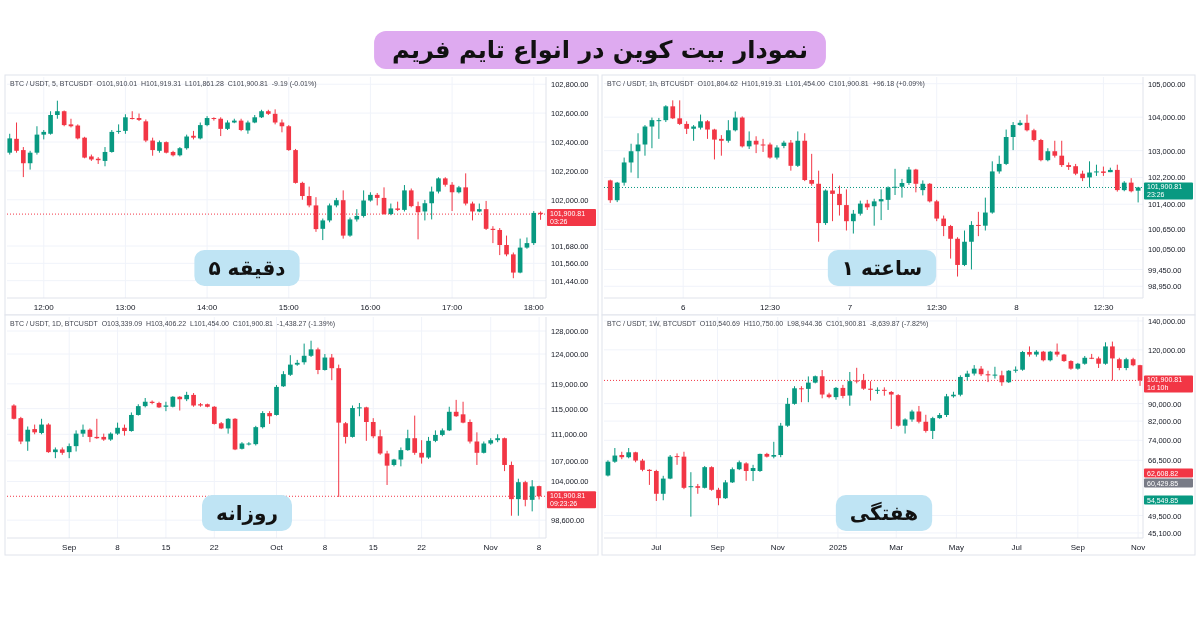 This screenshot has height=630, width=1200. Describe the element at coordinates (838, 547) in the screenshot. I see `x-tick-label: 2025` at that location.